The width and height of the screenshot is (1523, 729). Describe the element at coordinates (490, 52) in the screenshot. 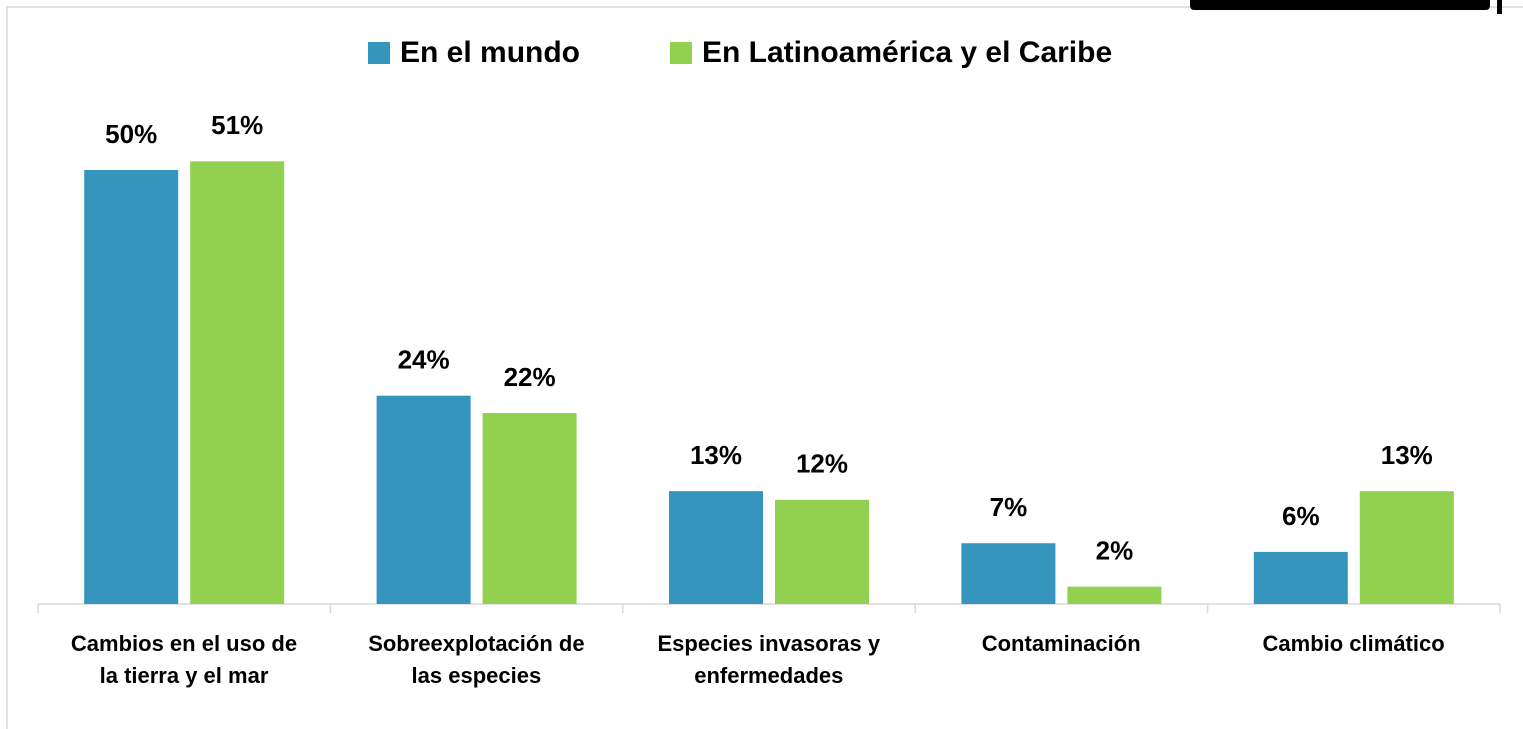

I see `legend-label: En el mundo` at that location.